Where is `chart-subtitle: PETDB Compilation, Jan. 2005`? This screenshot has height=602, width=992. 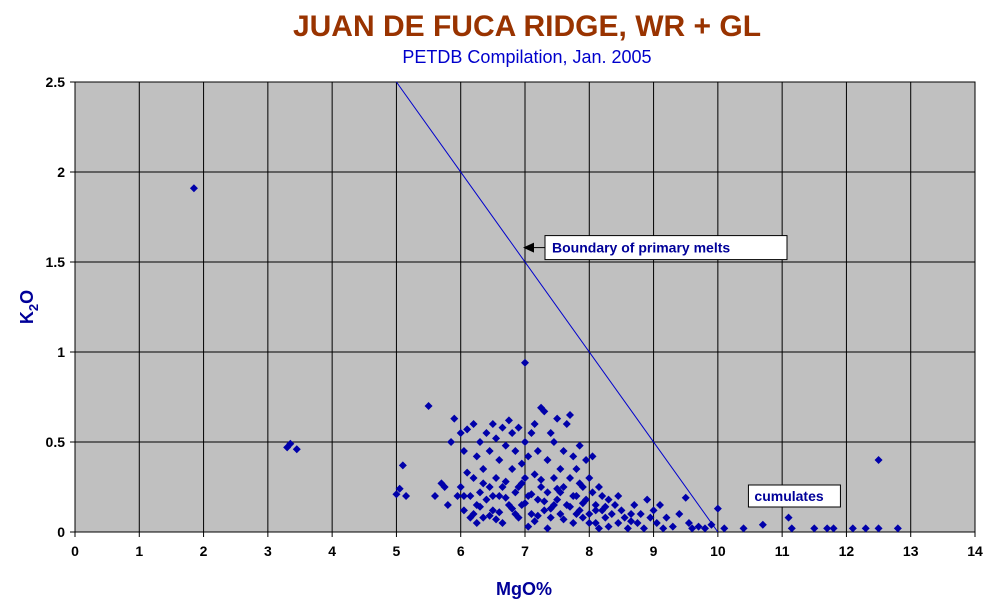 chart-subtitle: PETDB Compilation, Jan. 2005 is located at coordinates (526, 57).